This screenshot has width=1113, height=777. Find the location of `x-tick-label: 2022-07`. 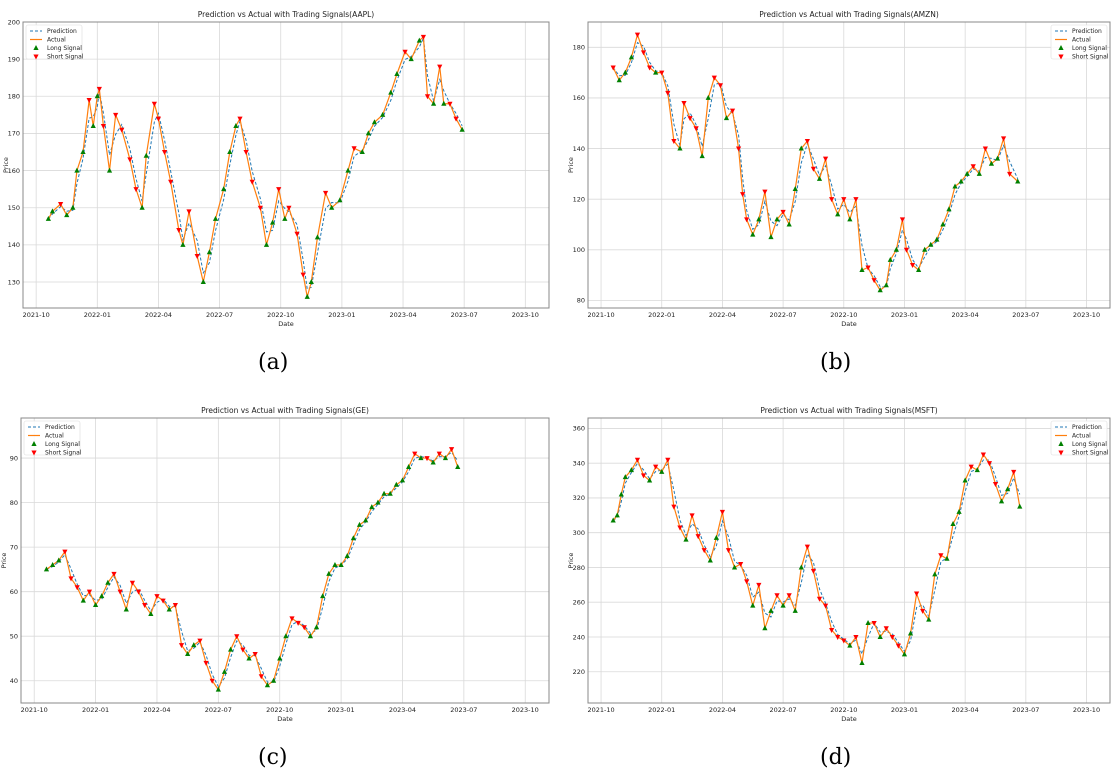

x-tick-label: 2022-07 is located at coordinates (219, 315).